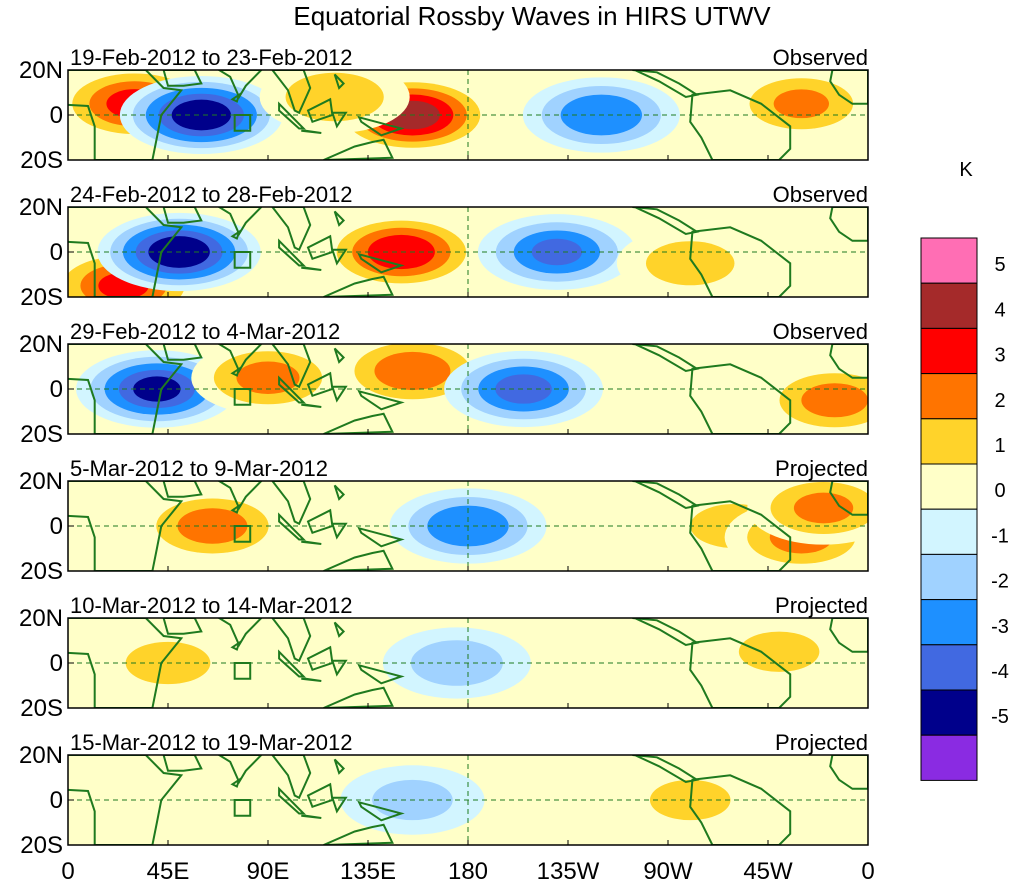 Image resolution: width=1015 pixels, height=890 pixels. I want to click on panel-date-range: 5-Mar-2012 to 9-Mar-2012, so click(199, 468).